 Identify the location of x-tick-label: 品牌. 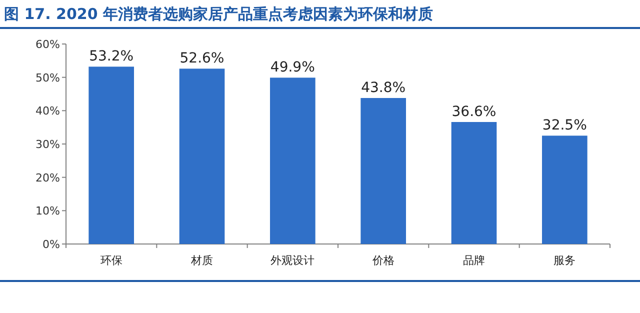
(474, 260).